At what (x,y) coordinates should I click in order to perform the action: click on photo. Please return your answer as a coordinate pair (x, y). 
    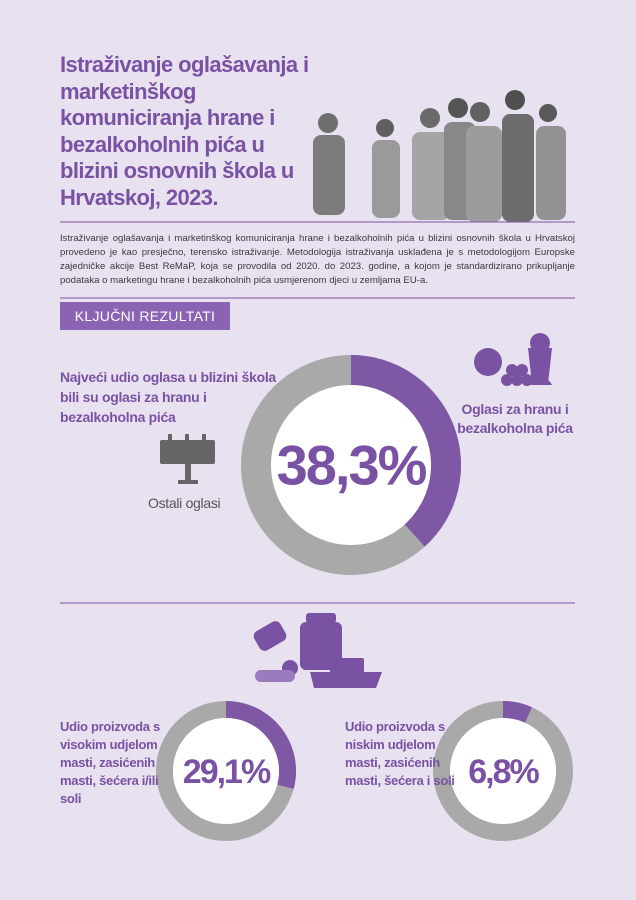
    Looking at the image, I should click on (437, 155).